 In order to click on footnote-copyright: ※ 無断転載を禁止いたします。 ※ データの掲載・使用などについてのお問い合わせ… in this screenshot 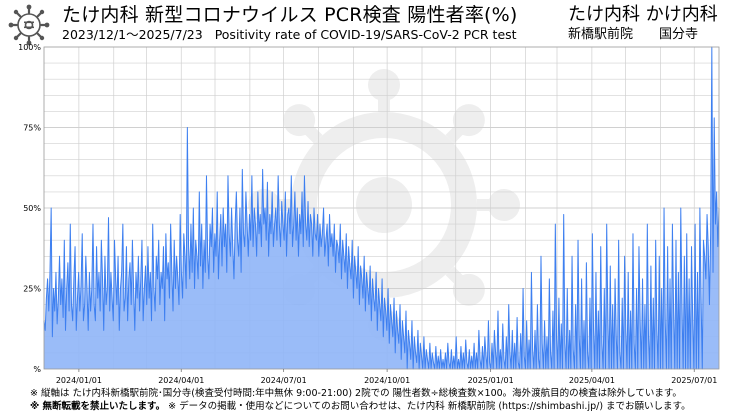, I will do `click(360, 406)`.